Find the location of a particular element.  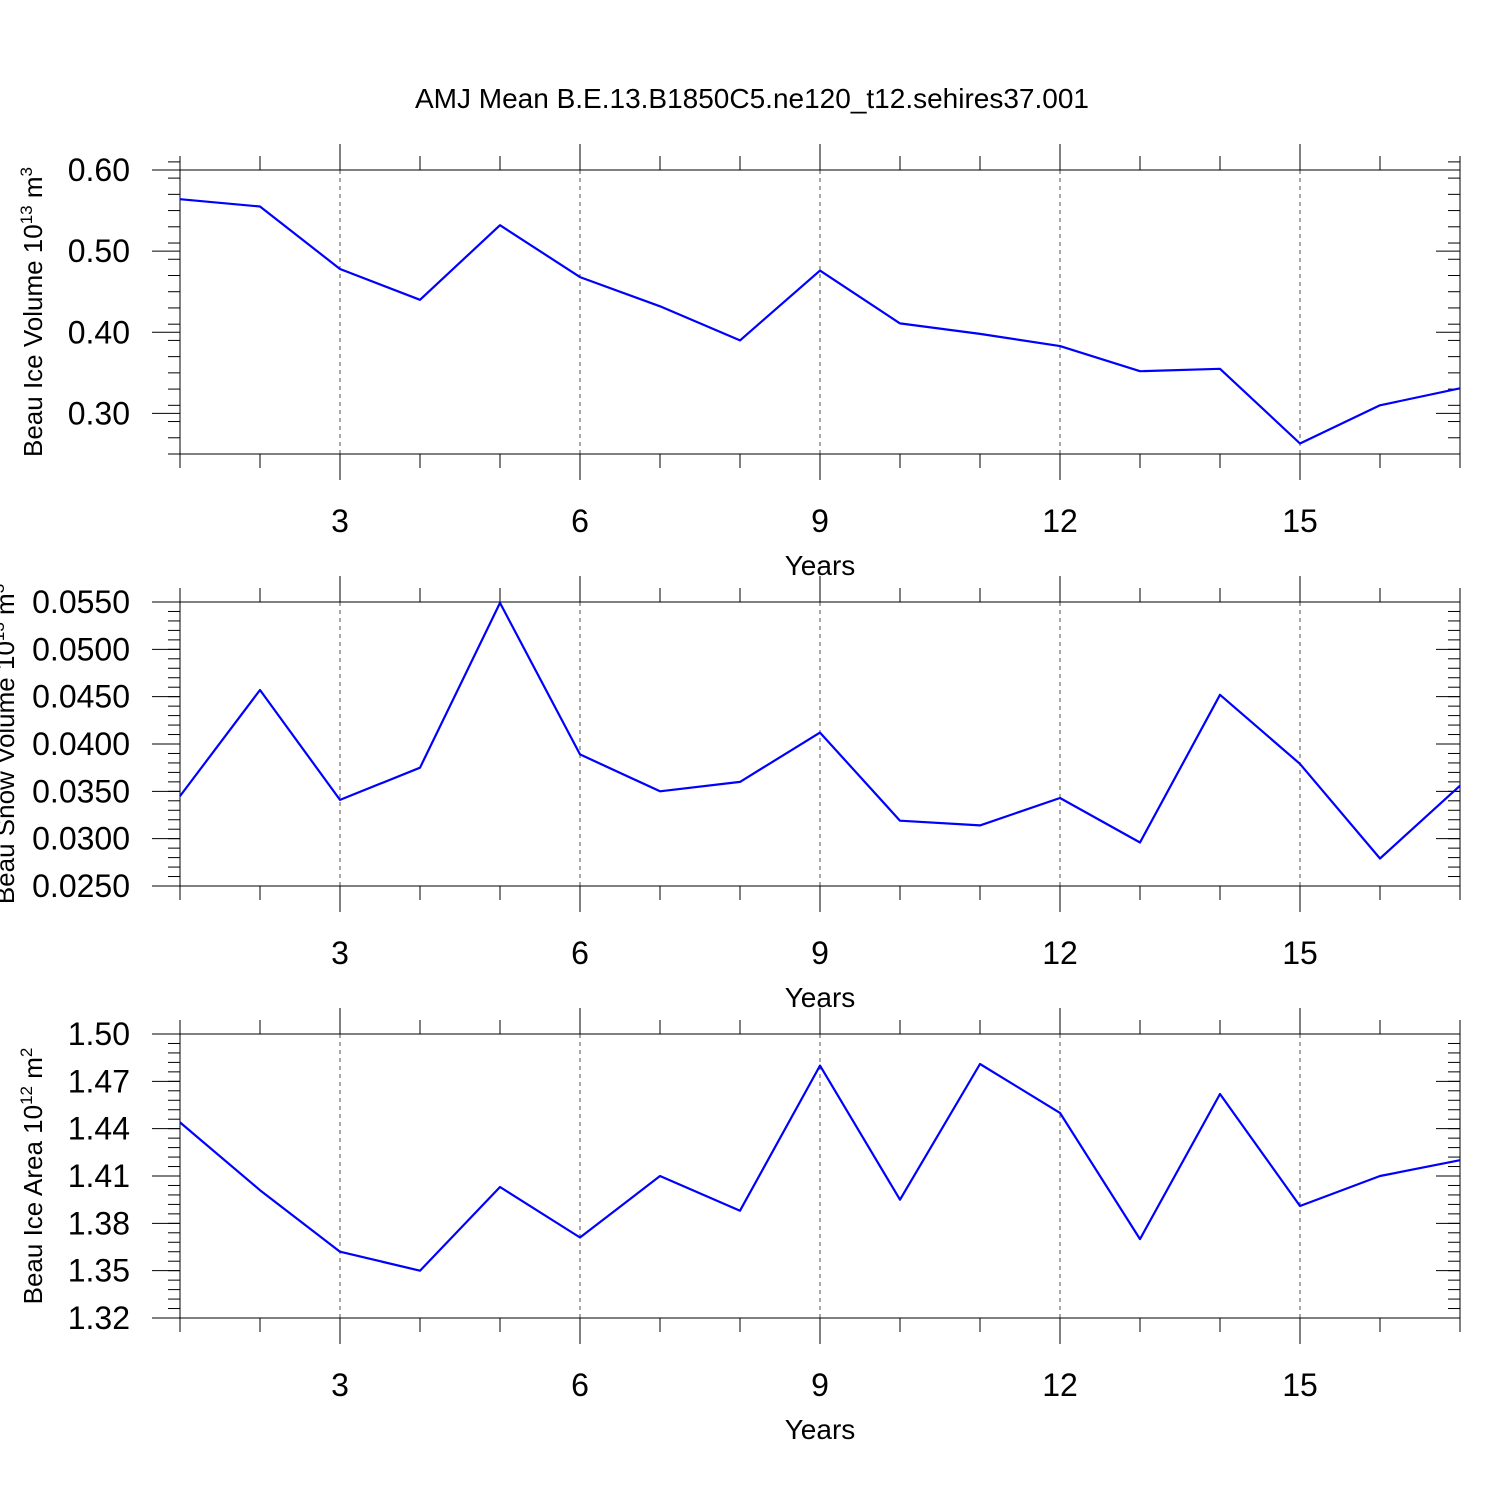

y-tick-labels: 1.32 1.35 1.38 1.41 1.44 1.47 1.50 is located at coordinates (99, 1176).